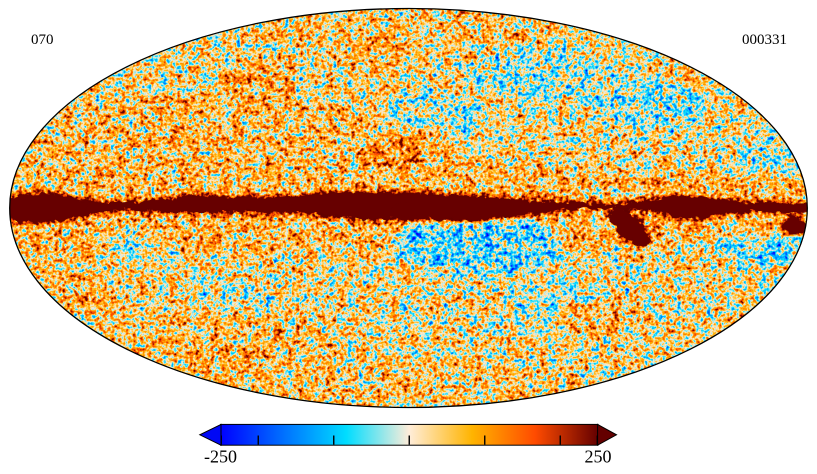  Describe the element at coordinates (764, 40) in the screenshot. I see `svg-text: 000331` at that location.